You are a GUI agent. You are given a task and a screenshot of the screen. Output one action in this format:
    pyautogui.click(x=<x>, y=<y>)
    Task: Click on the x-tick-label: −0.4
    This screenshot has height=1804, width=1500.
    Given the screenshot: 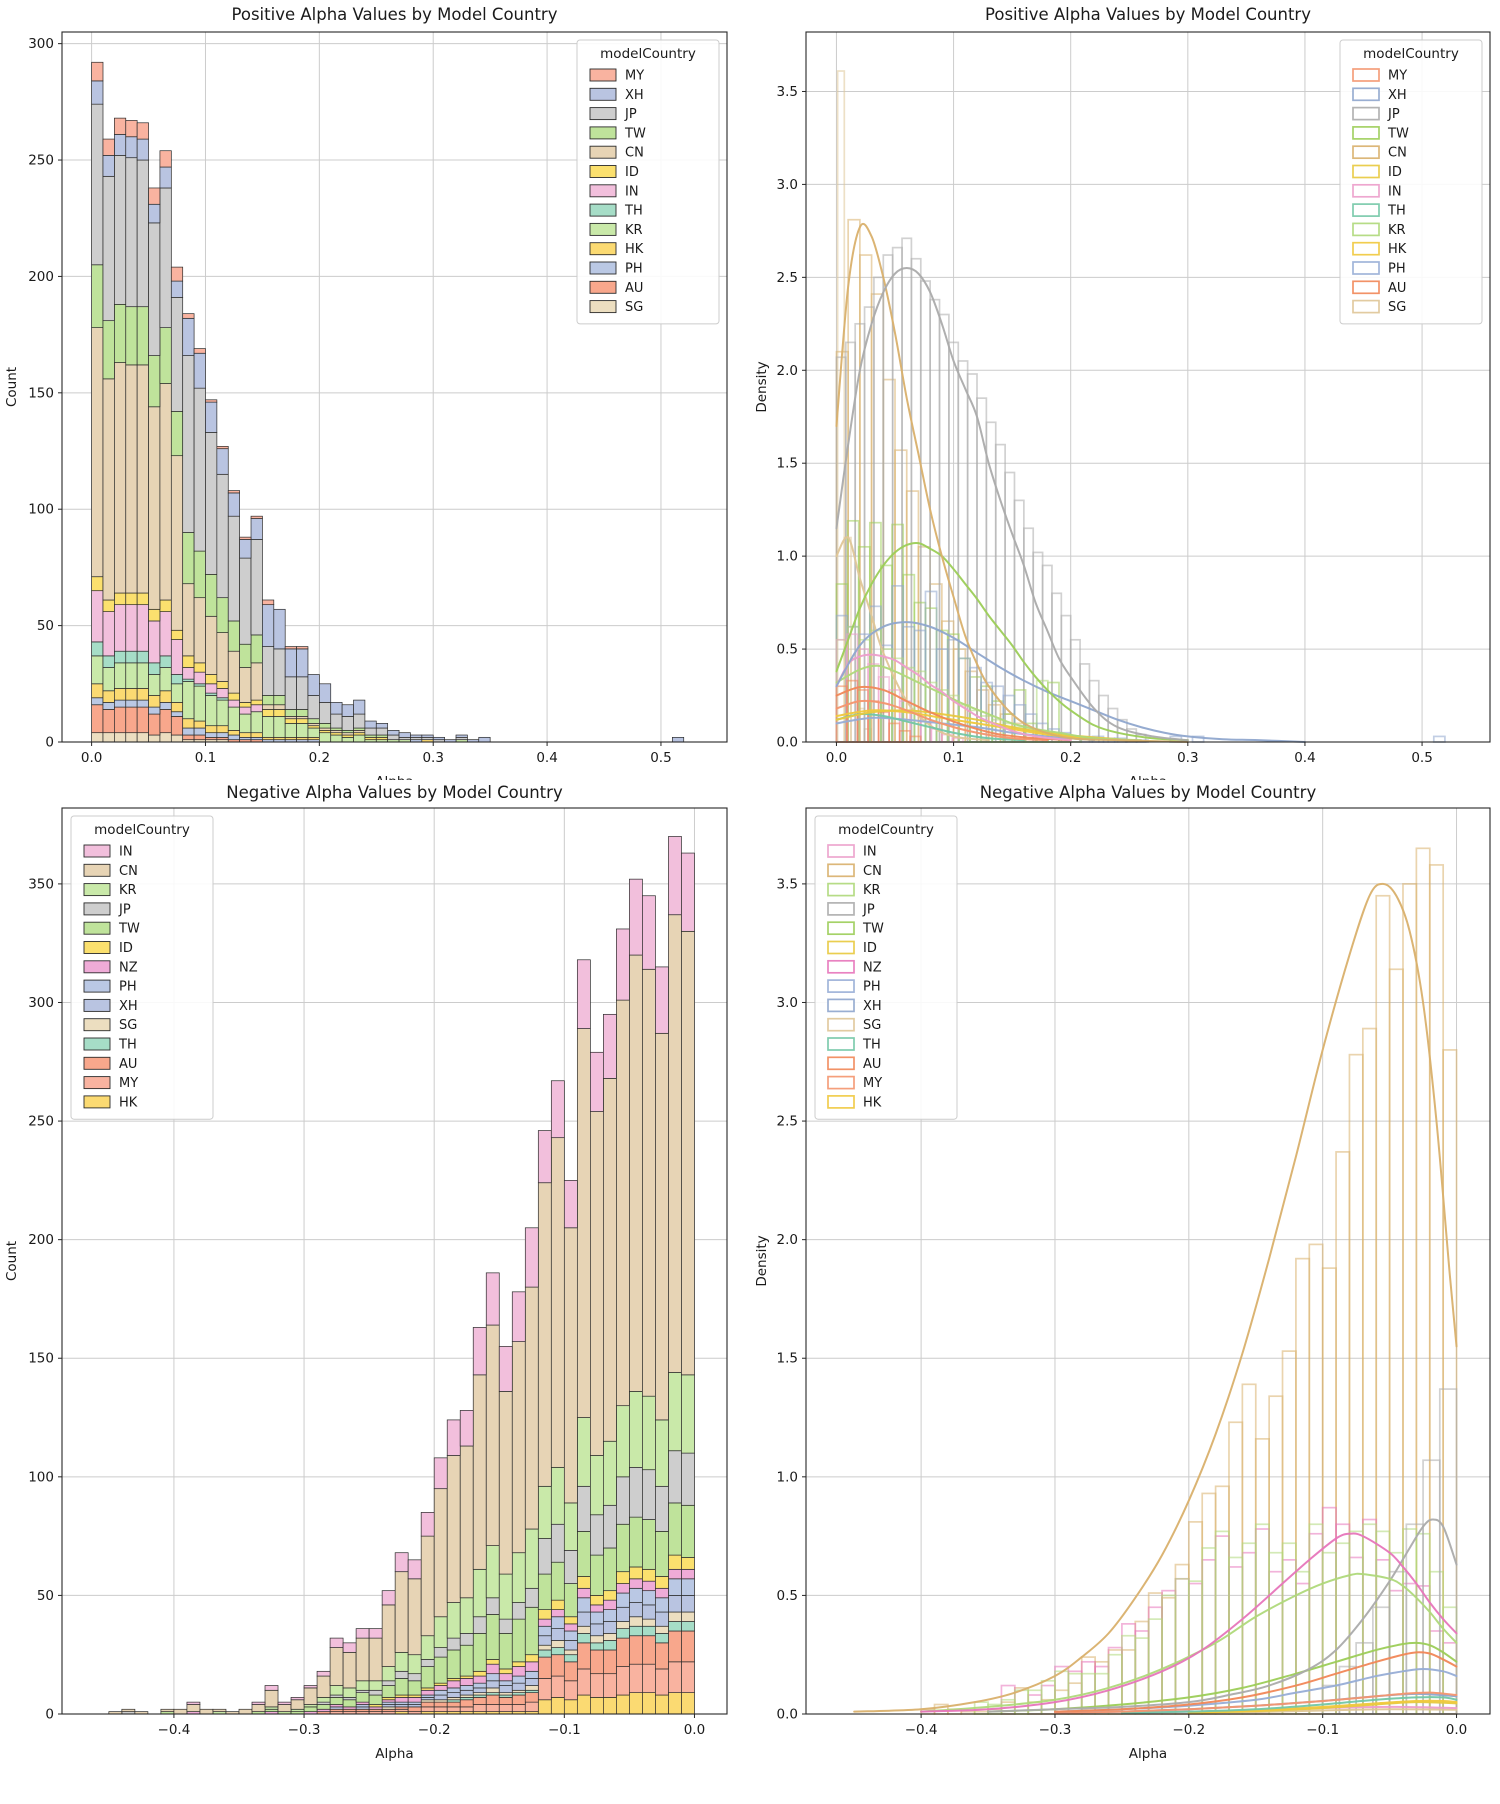 What is the action you would take?
    pyautogui.click(x=921, y=1730)
    